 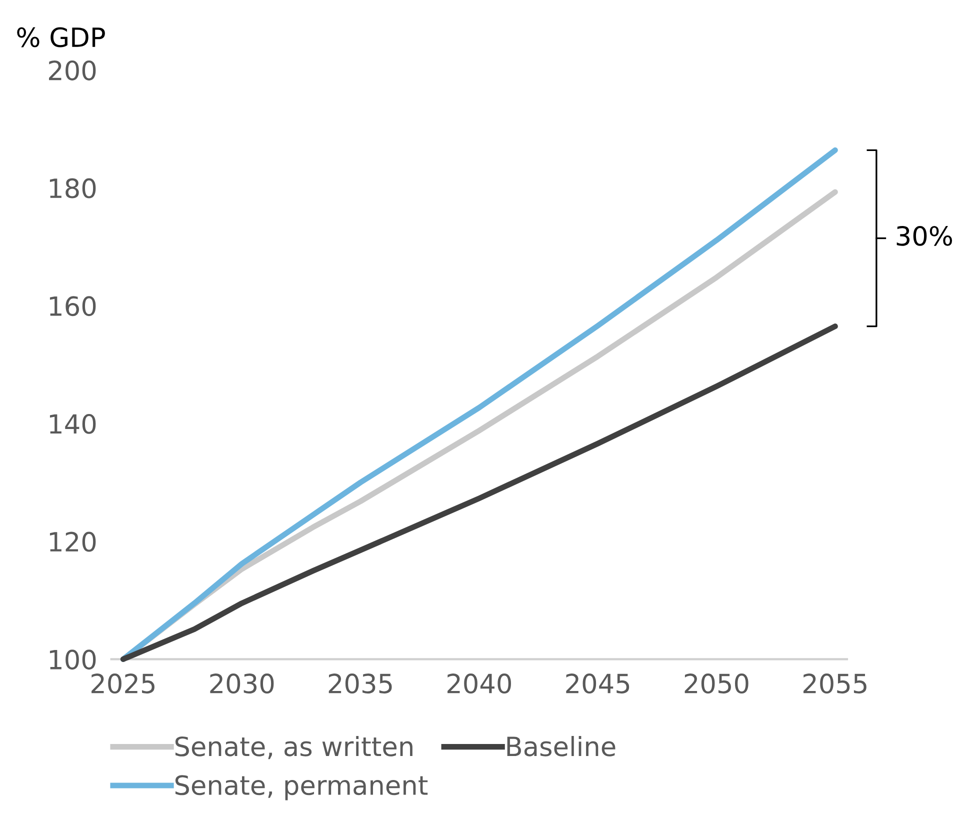 I want to click on y-tick-label: 160, so click(x=73, y=306).